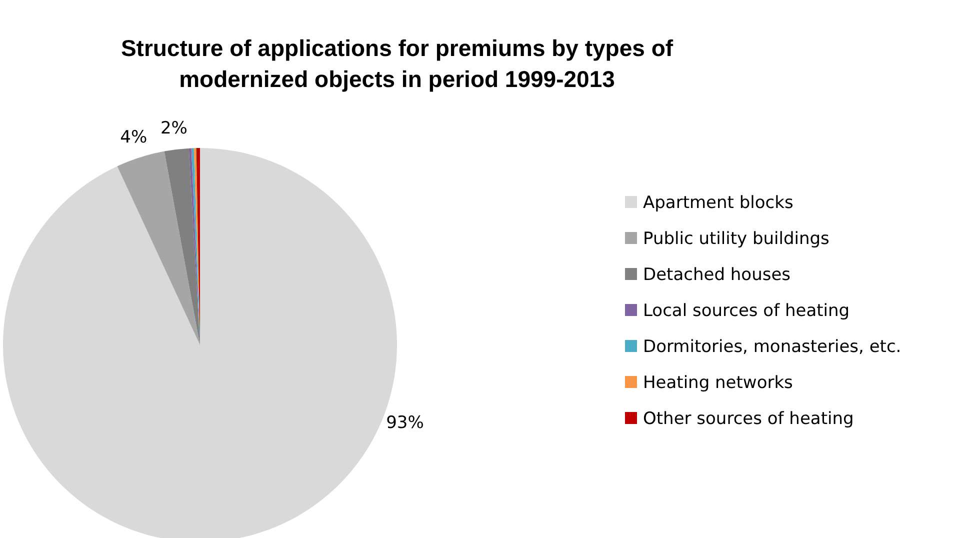 Image resolution: width=974 pixels, height=538 pixels. I want to click on data-label: 93%, so click(405, 423).